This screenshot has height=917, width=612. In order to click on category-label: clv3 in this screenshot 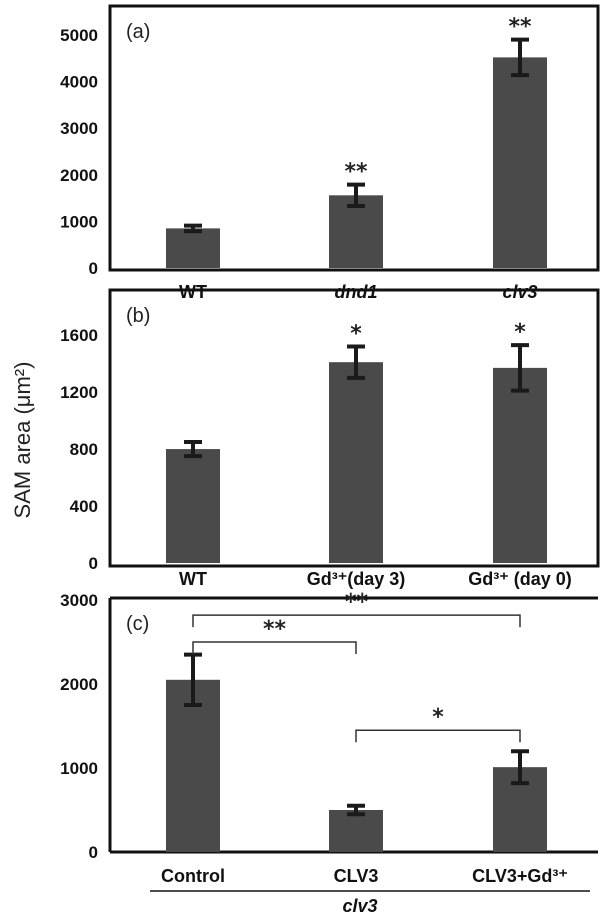, I will do `click(519, 292)`.